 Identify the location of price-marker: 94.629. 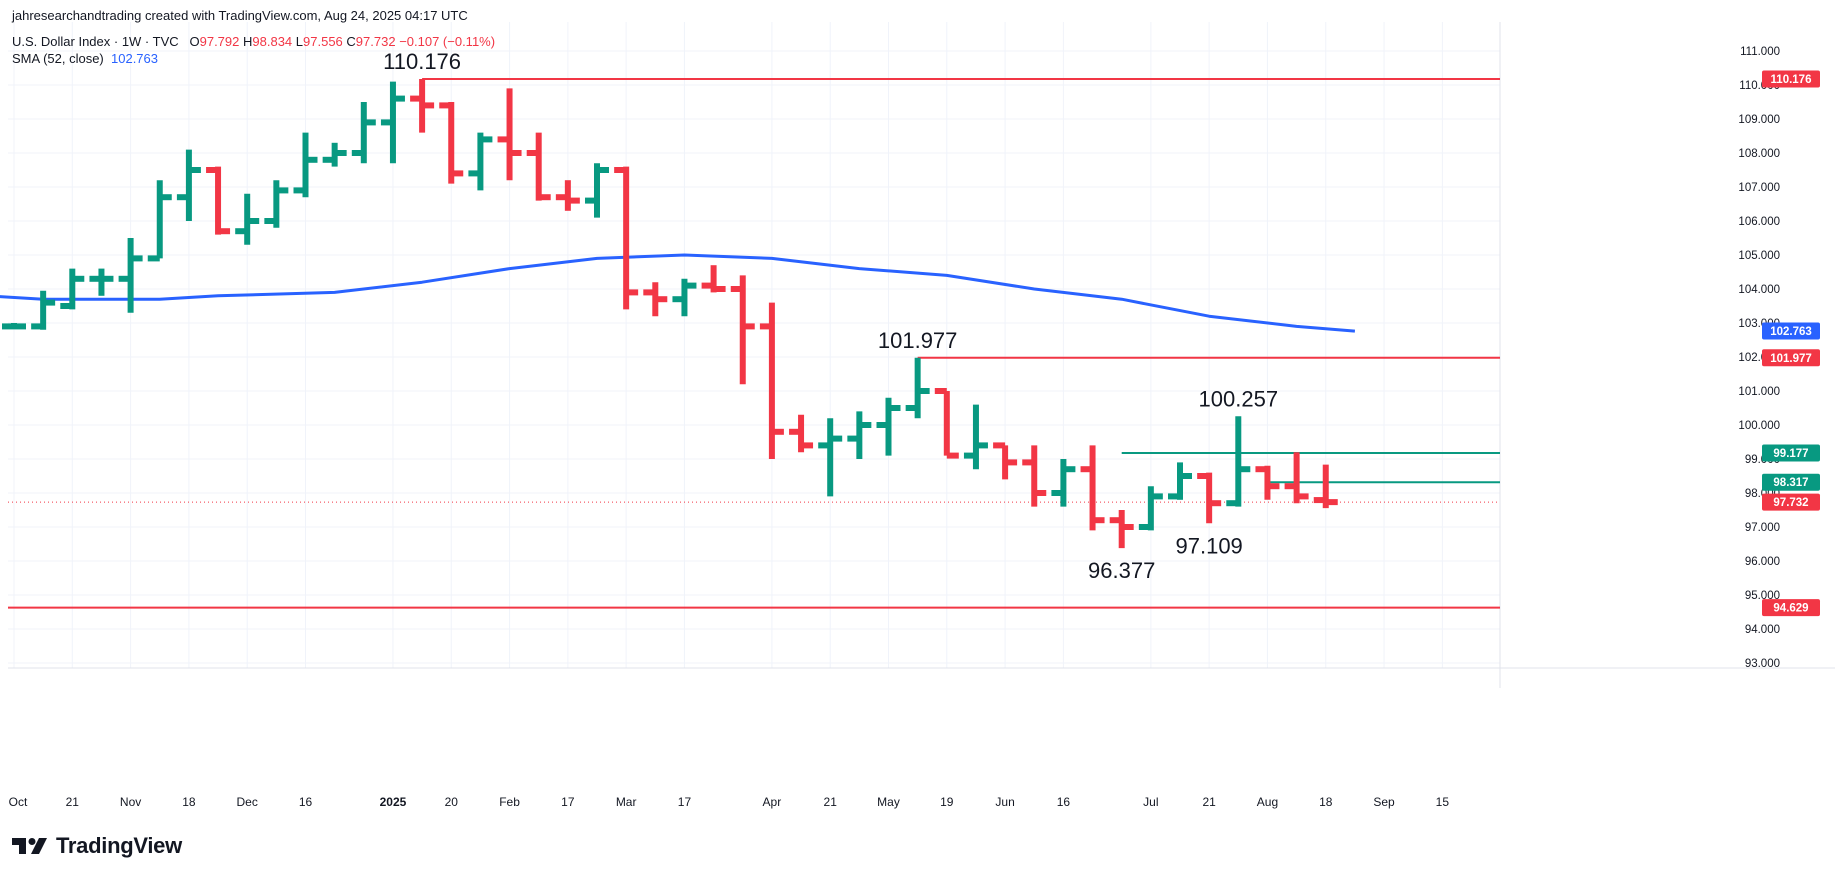
(1791, 608).